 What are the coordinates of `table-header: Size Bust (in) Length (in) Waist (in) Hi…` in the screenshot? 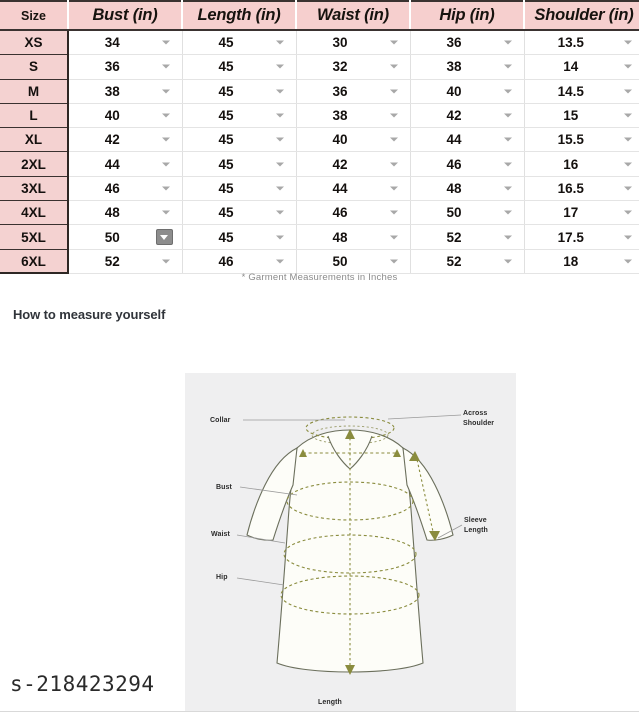 It's located at (319, 15).